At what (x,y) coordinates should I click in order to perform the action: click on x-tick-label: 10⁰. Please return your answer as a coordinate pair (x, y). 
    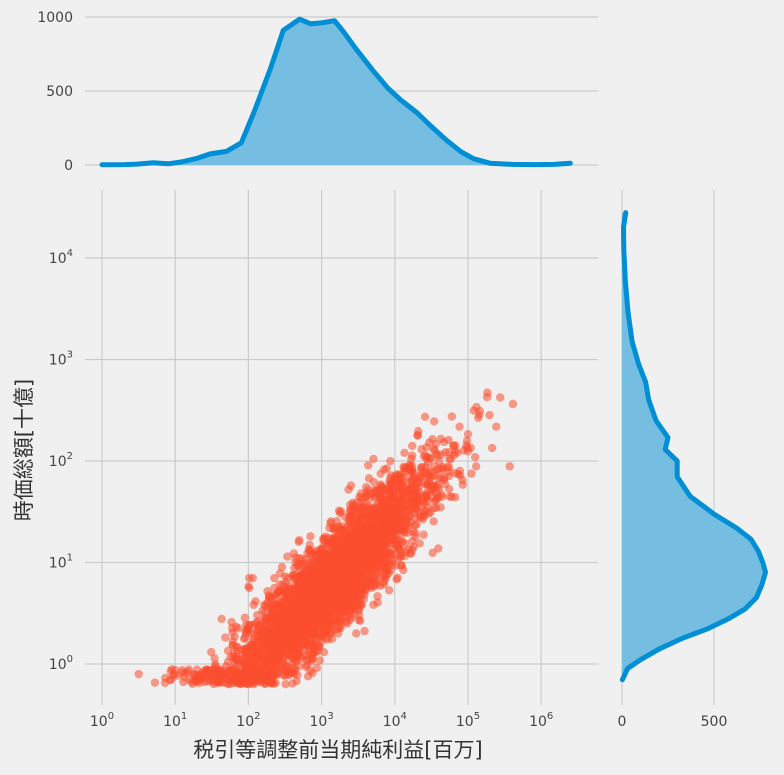
    Looking at the image, I should click on (102, 720).